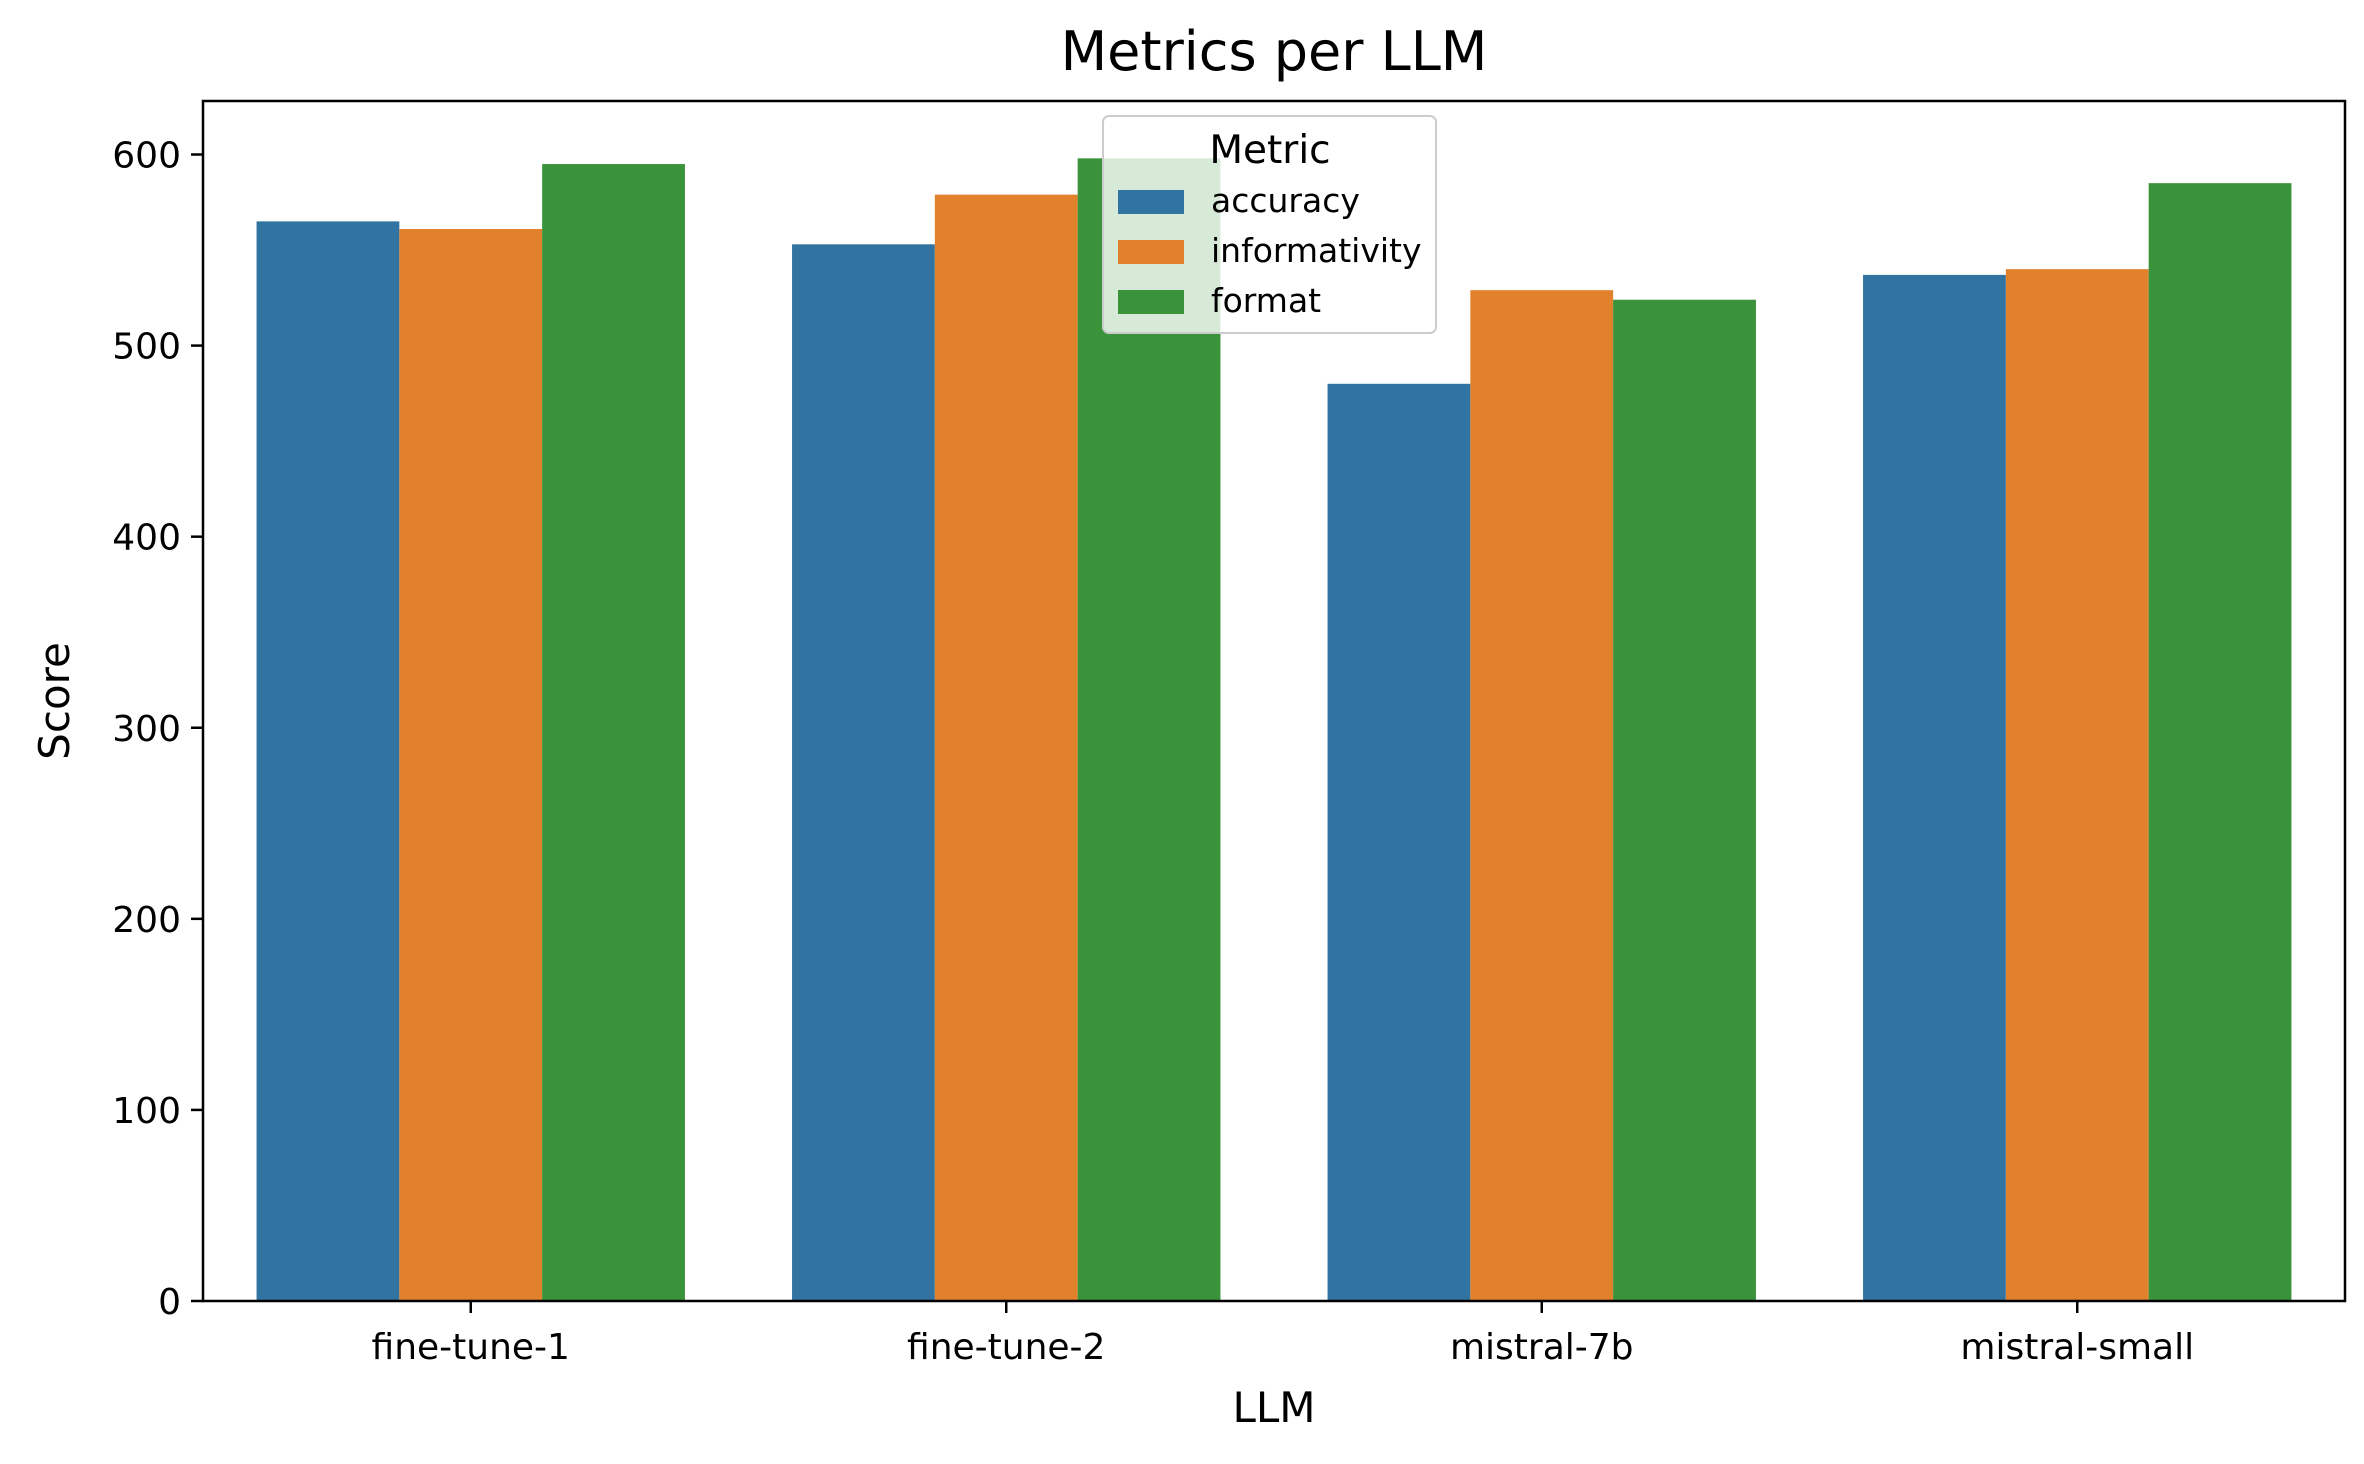 Image resolution: width=2364 pixels, height=1464 pixels. What do you see at coordinates (1285, 200) in the screenshot?
I see `legend-label-accuracy: accuracy` at bounding box center [1285, 200].